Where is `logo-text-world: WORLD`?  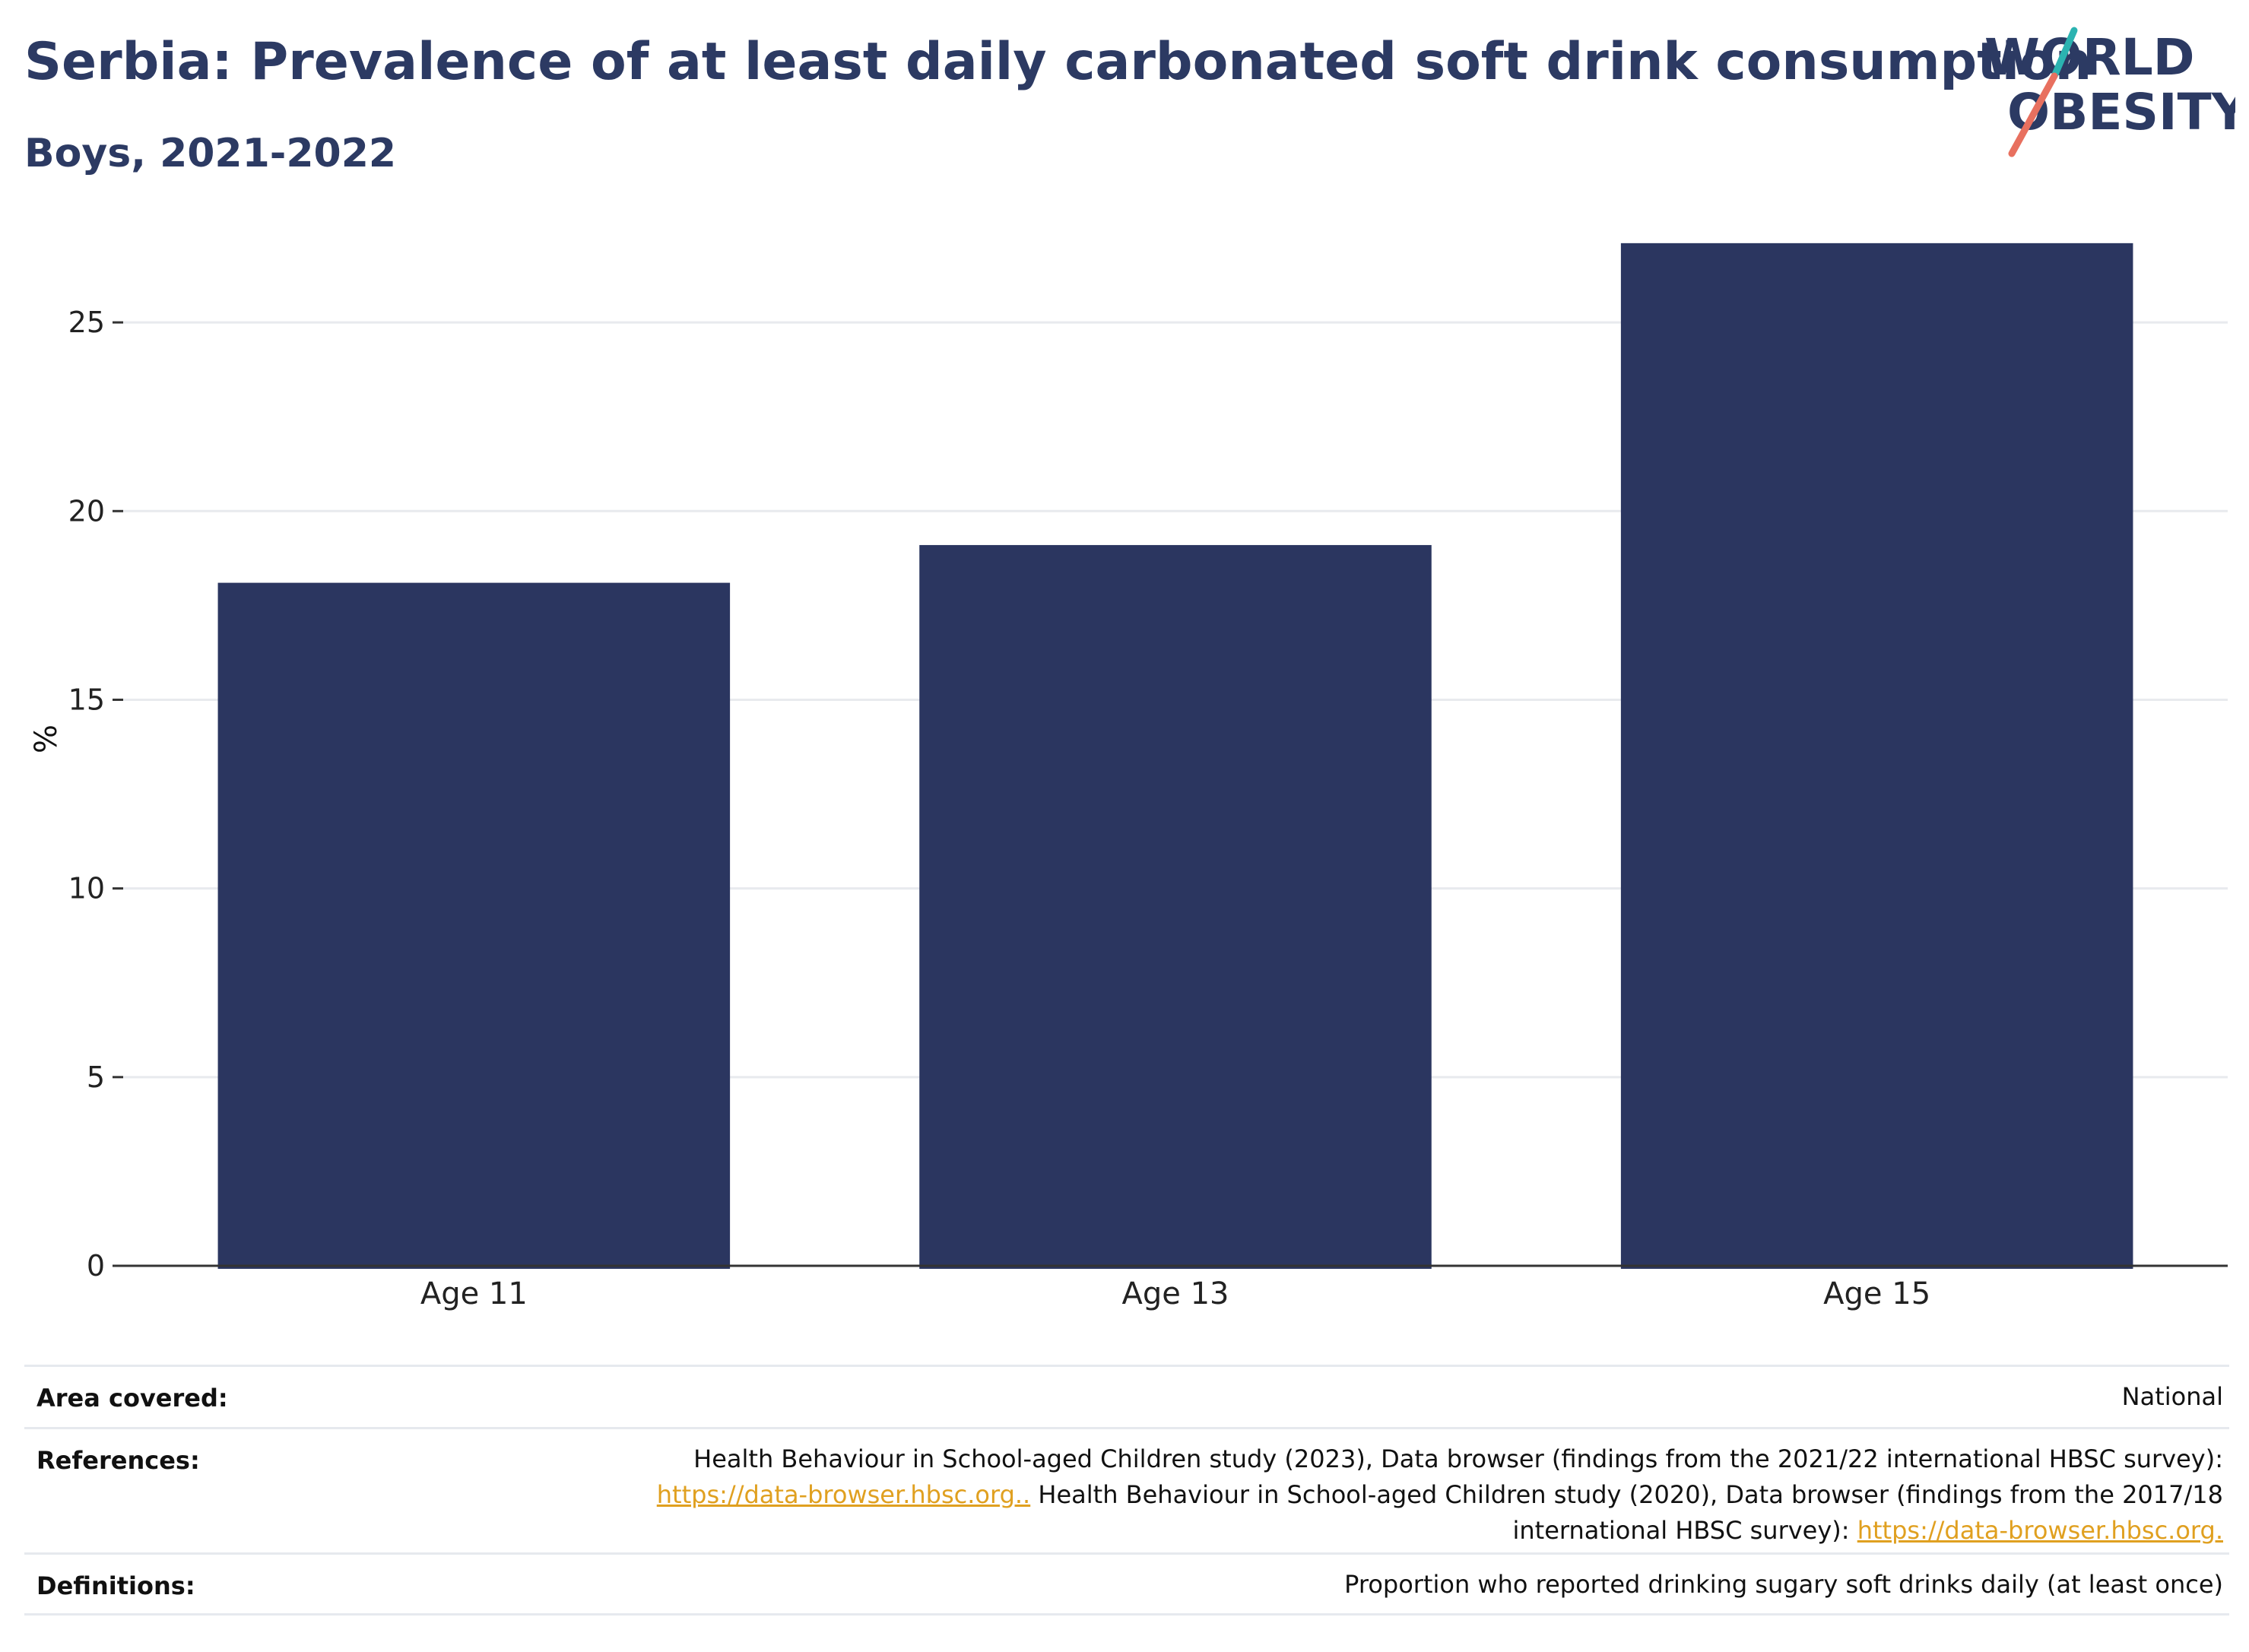
logo-text-world: WORLD is located at coordinates (2089, 58).